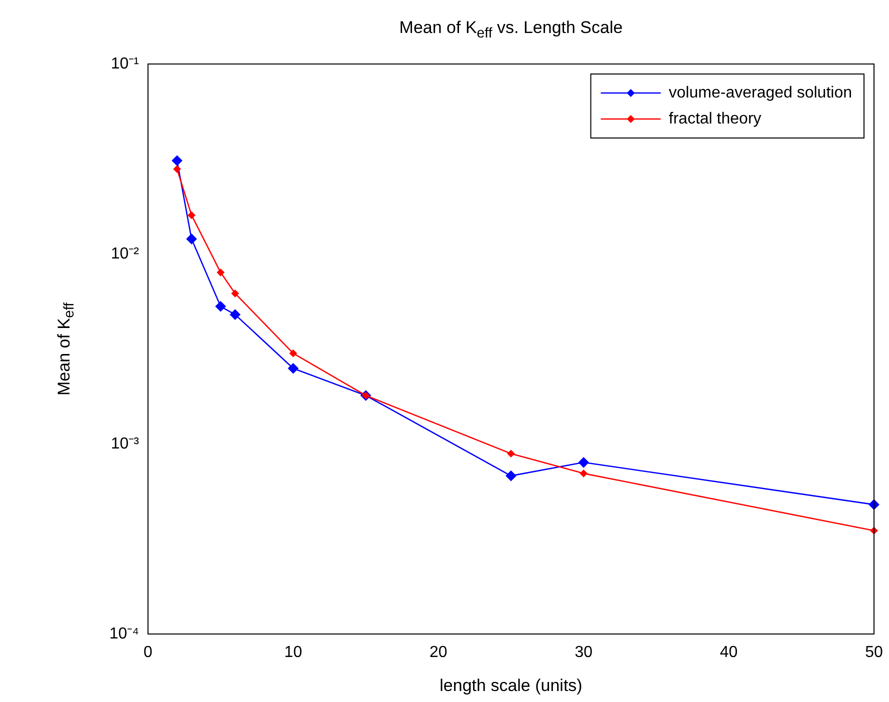 The width and height of the screenshot is (889, 702). I want to click on chart-title: Mean of K$_{eff}$ vs. Length Scale, so click(511, 30).